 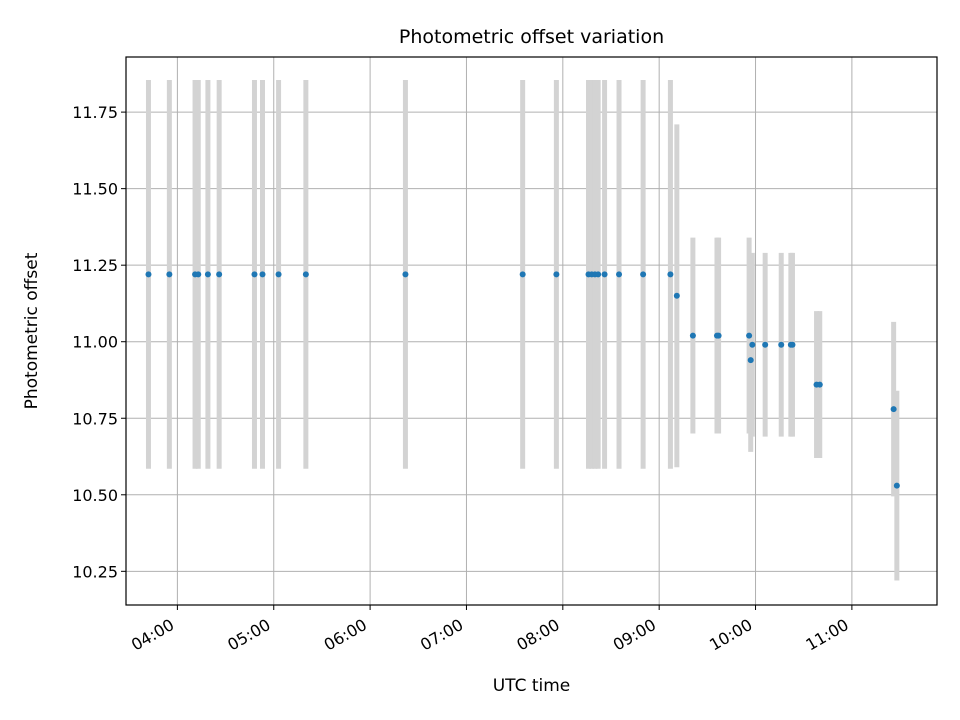 I want to click on y-tick-label: 11.00, so click(x=95, y=342).